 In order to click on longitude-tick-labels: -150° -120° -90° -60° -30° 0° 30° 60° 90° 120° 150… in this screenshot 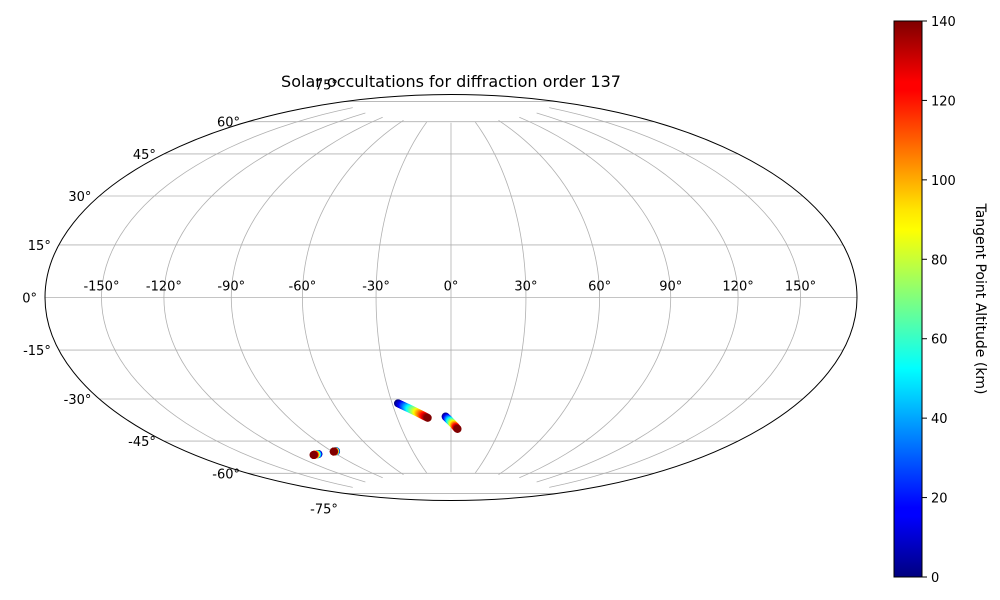, I will do `click(449, 287)`.